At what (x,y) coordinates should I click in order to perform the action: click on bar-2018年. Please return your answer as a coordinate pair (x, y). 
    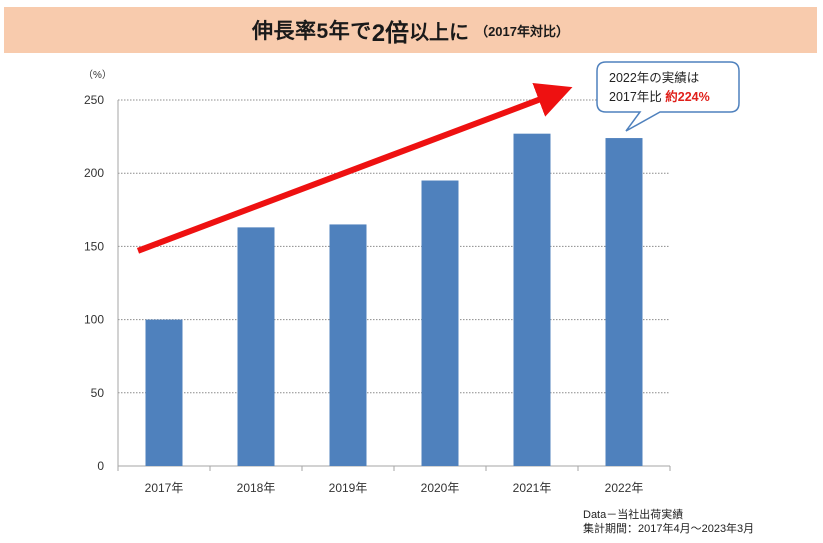
    Looking at the image, I should click on (256, 346).